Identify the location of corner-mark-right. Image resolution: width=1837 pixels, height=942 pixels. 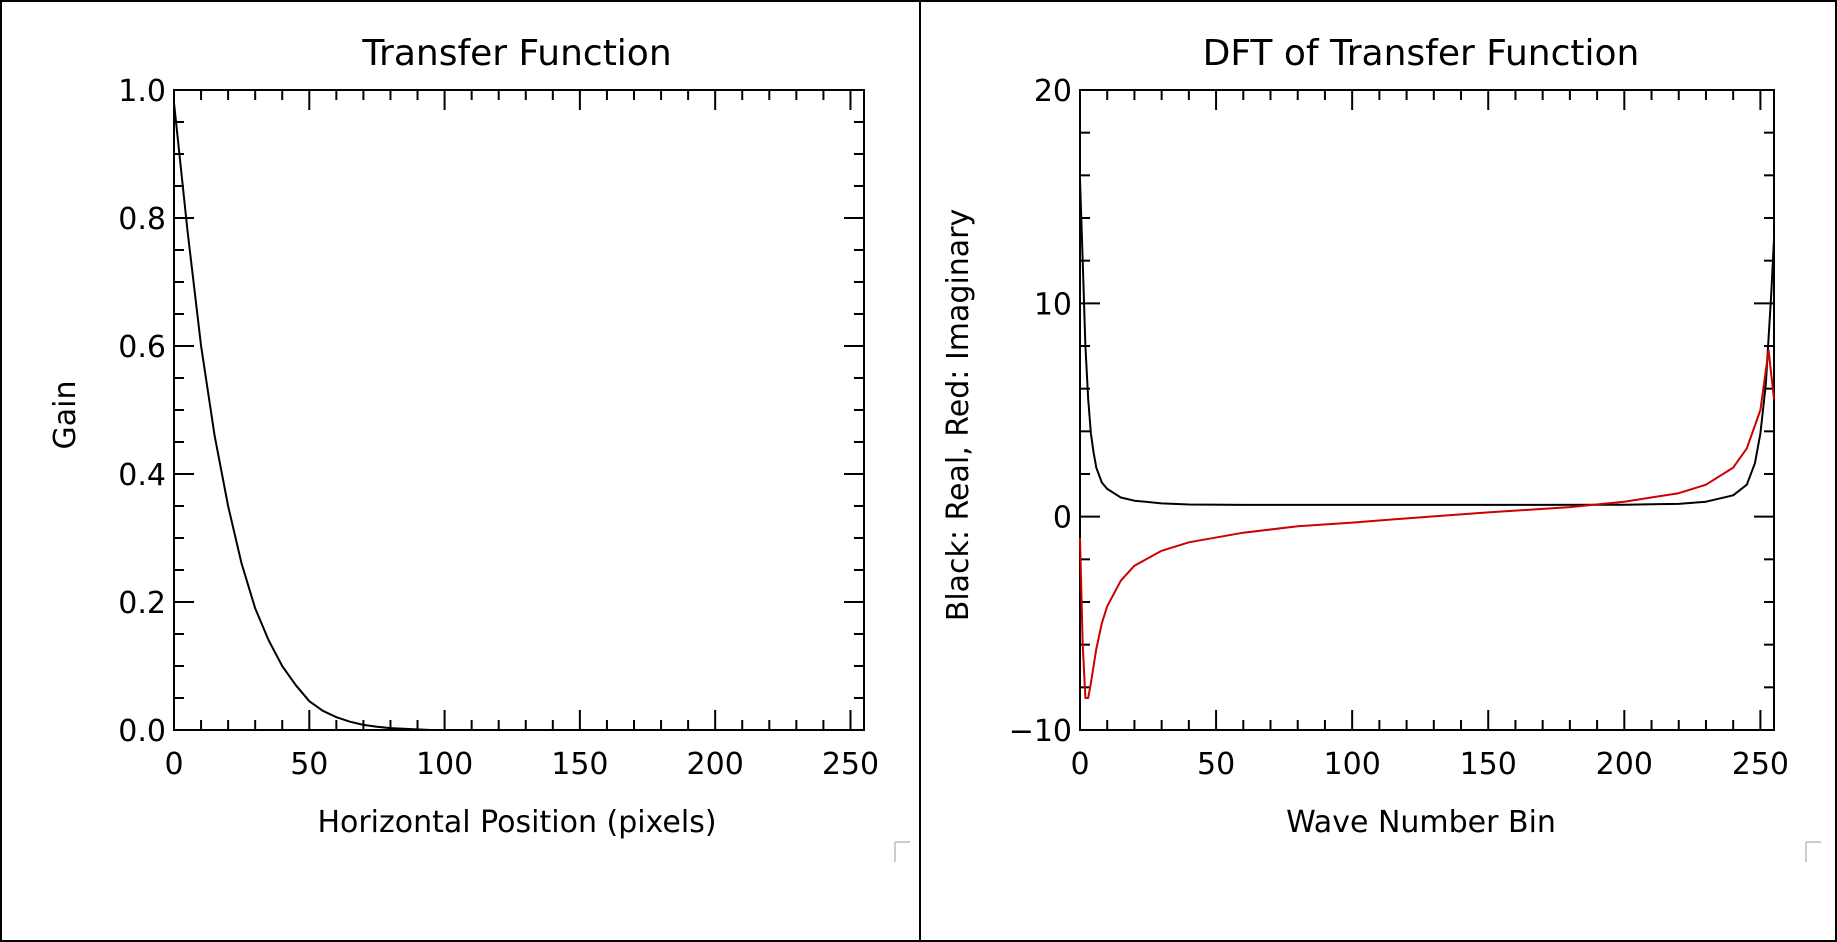
(1813, 851).